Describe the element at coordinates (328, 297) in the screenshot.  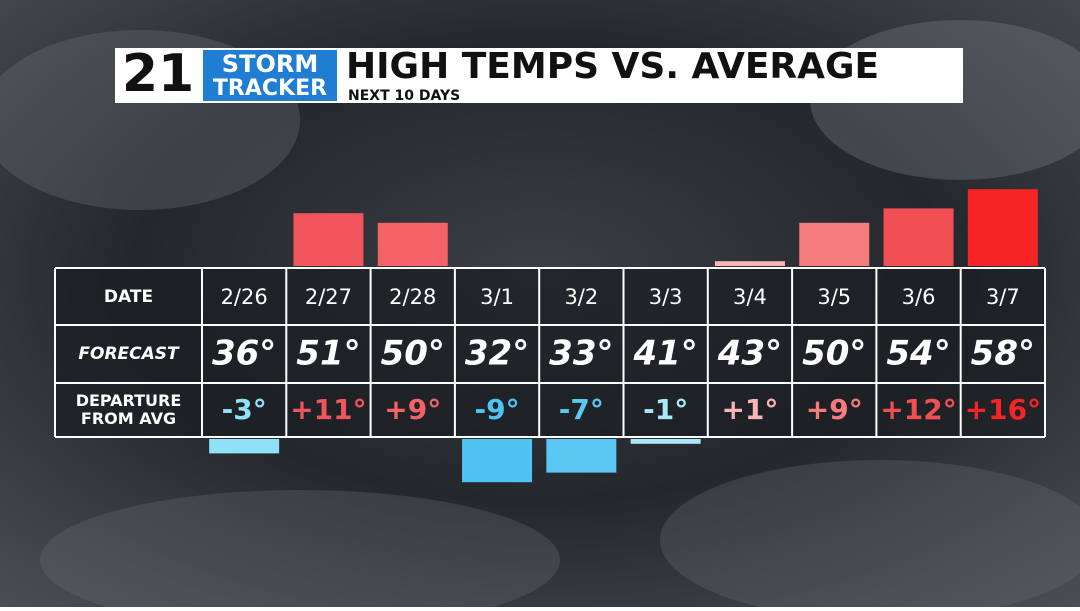
I see `date-label: 2/27` at that location.